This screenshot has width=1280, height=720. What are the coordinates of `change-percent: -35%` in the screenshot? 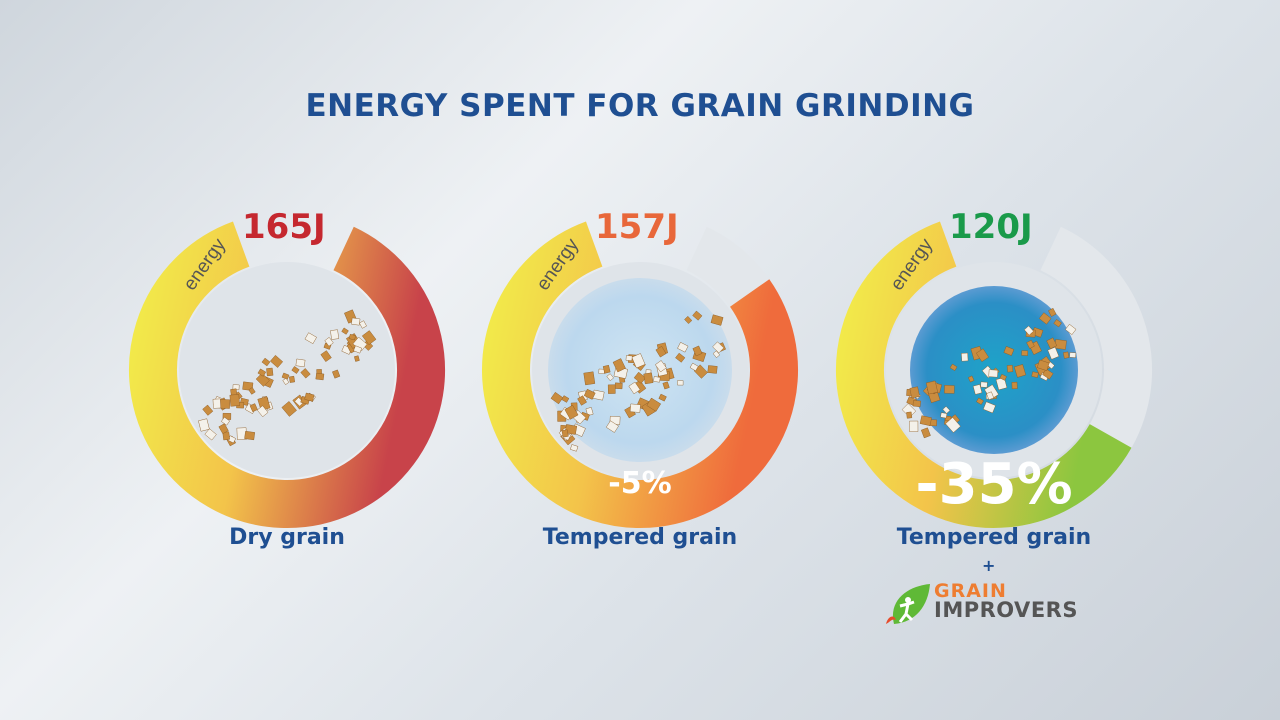 It's located at (994, 484).